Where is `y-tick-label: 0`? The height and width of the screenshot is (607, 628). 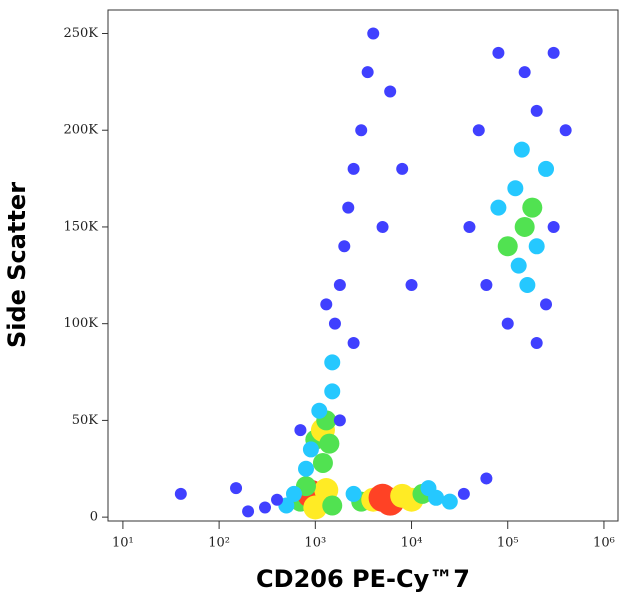 y-tick-label: 0 is located at coordinates (94, 517).